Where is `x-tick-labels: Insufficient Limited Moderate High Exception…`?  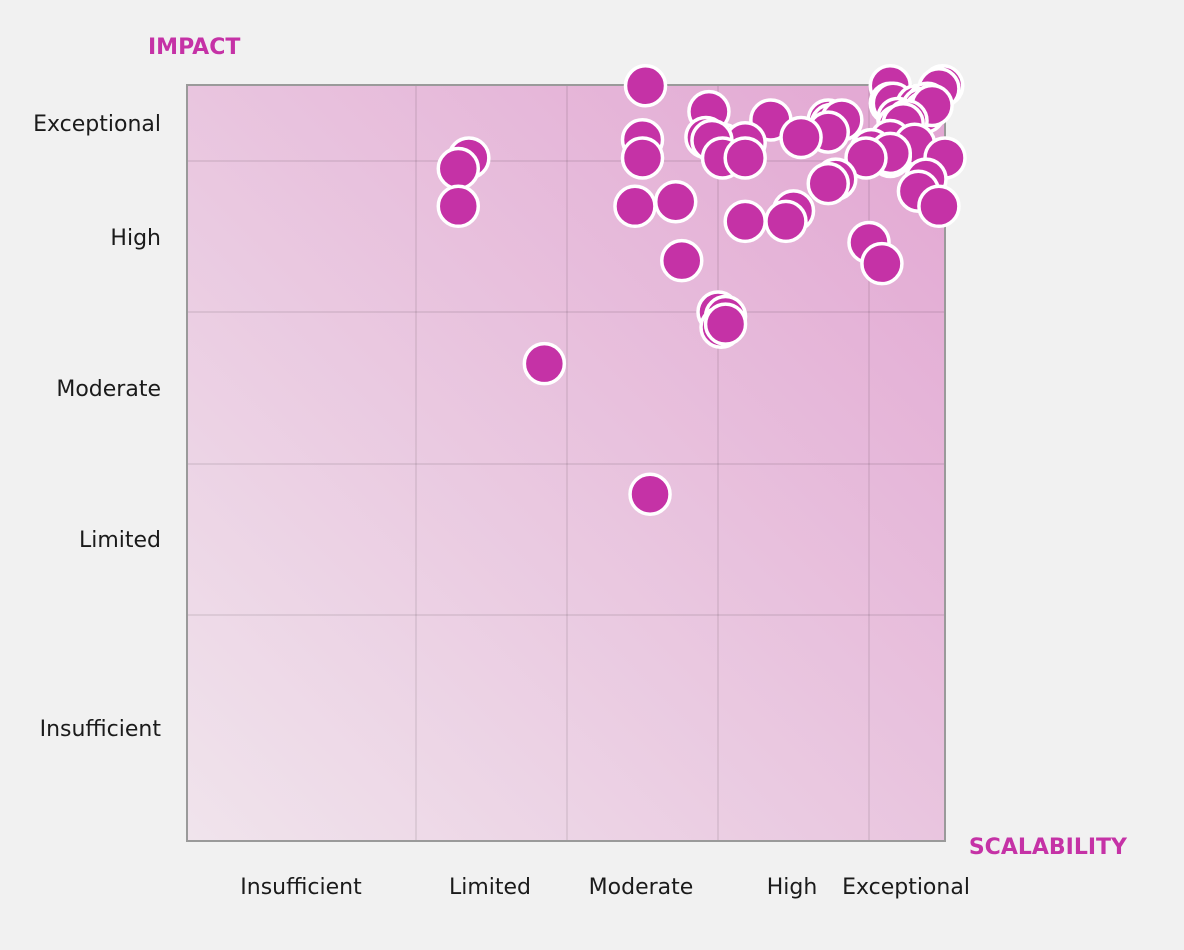
x-tick-labels: Insufficient Limited Moderate High Exception… is located at coordinates (605, 887).